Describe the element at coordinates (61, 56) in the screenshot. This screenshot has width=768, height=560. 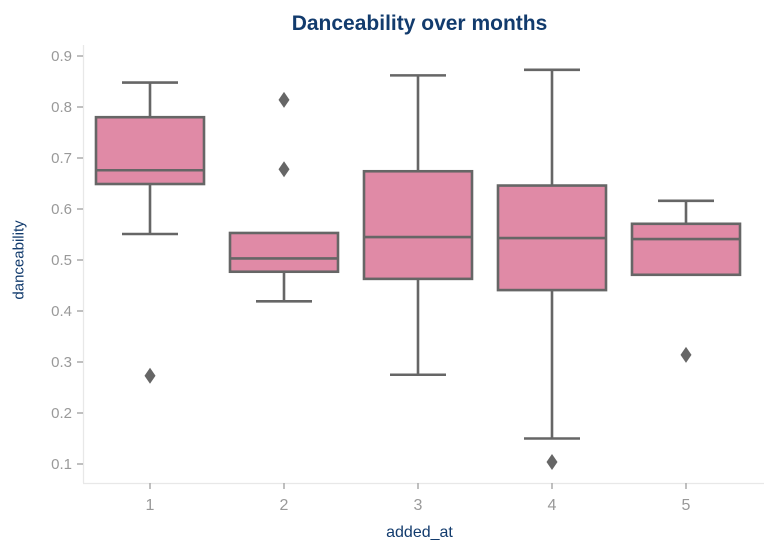
I see `y-tick-label-0.9: 0.9` at that location.